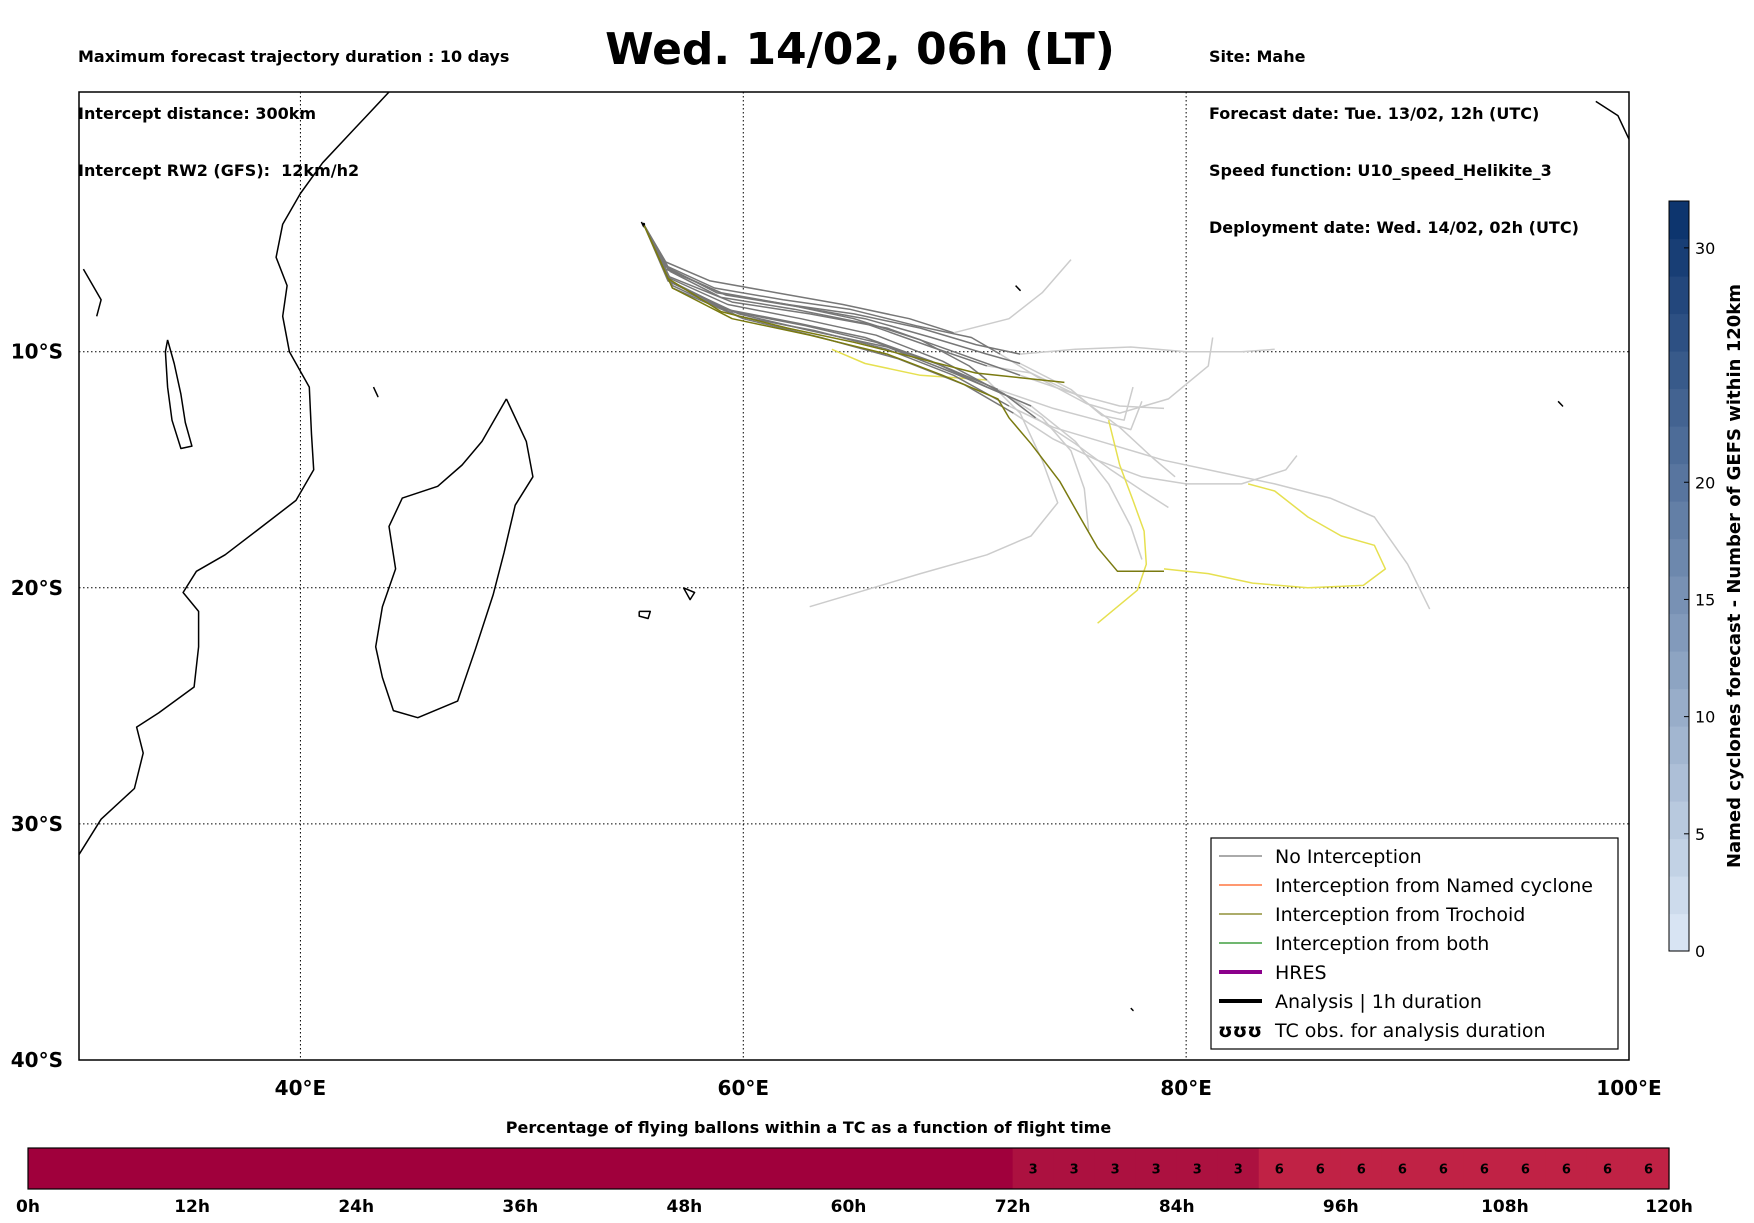 This screenshot has width=1754, height=1223. What do you see at coordinates (356, 1207) in the screenshot?
I see `timeline-tick-label: 24h` at bounding box center [356, 1207].